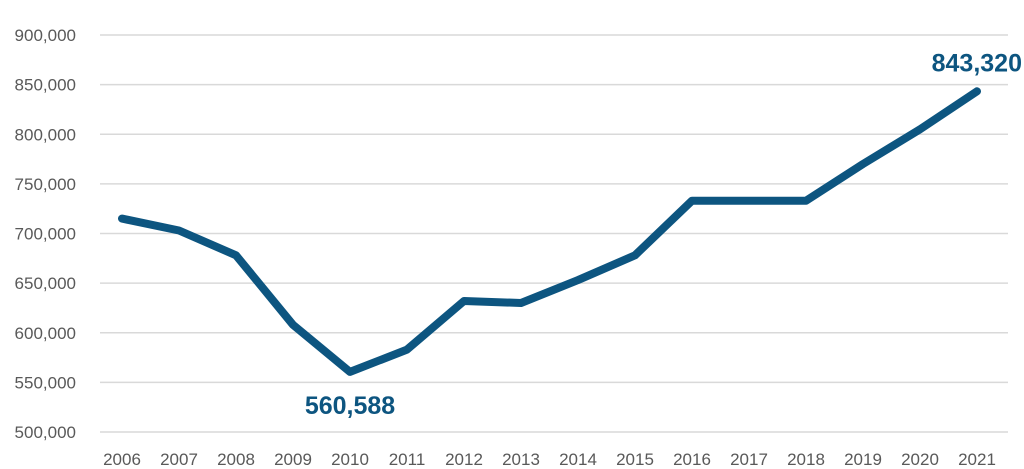  Describe the element at coordinates (45, 333) in the screenshot. I see `y-tick-label: 600,000` at that location.